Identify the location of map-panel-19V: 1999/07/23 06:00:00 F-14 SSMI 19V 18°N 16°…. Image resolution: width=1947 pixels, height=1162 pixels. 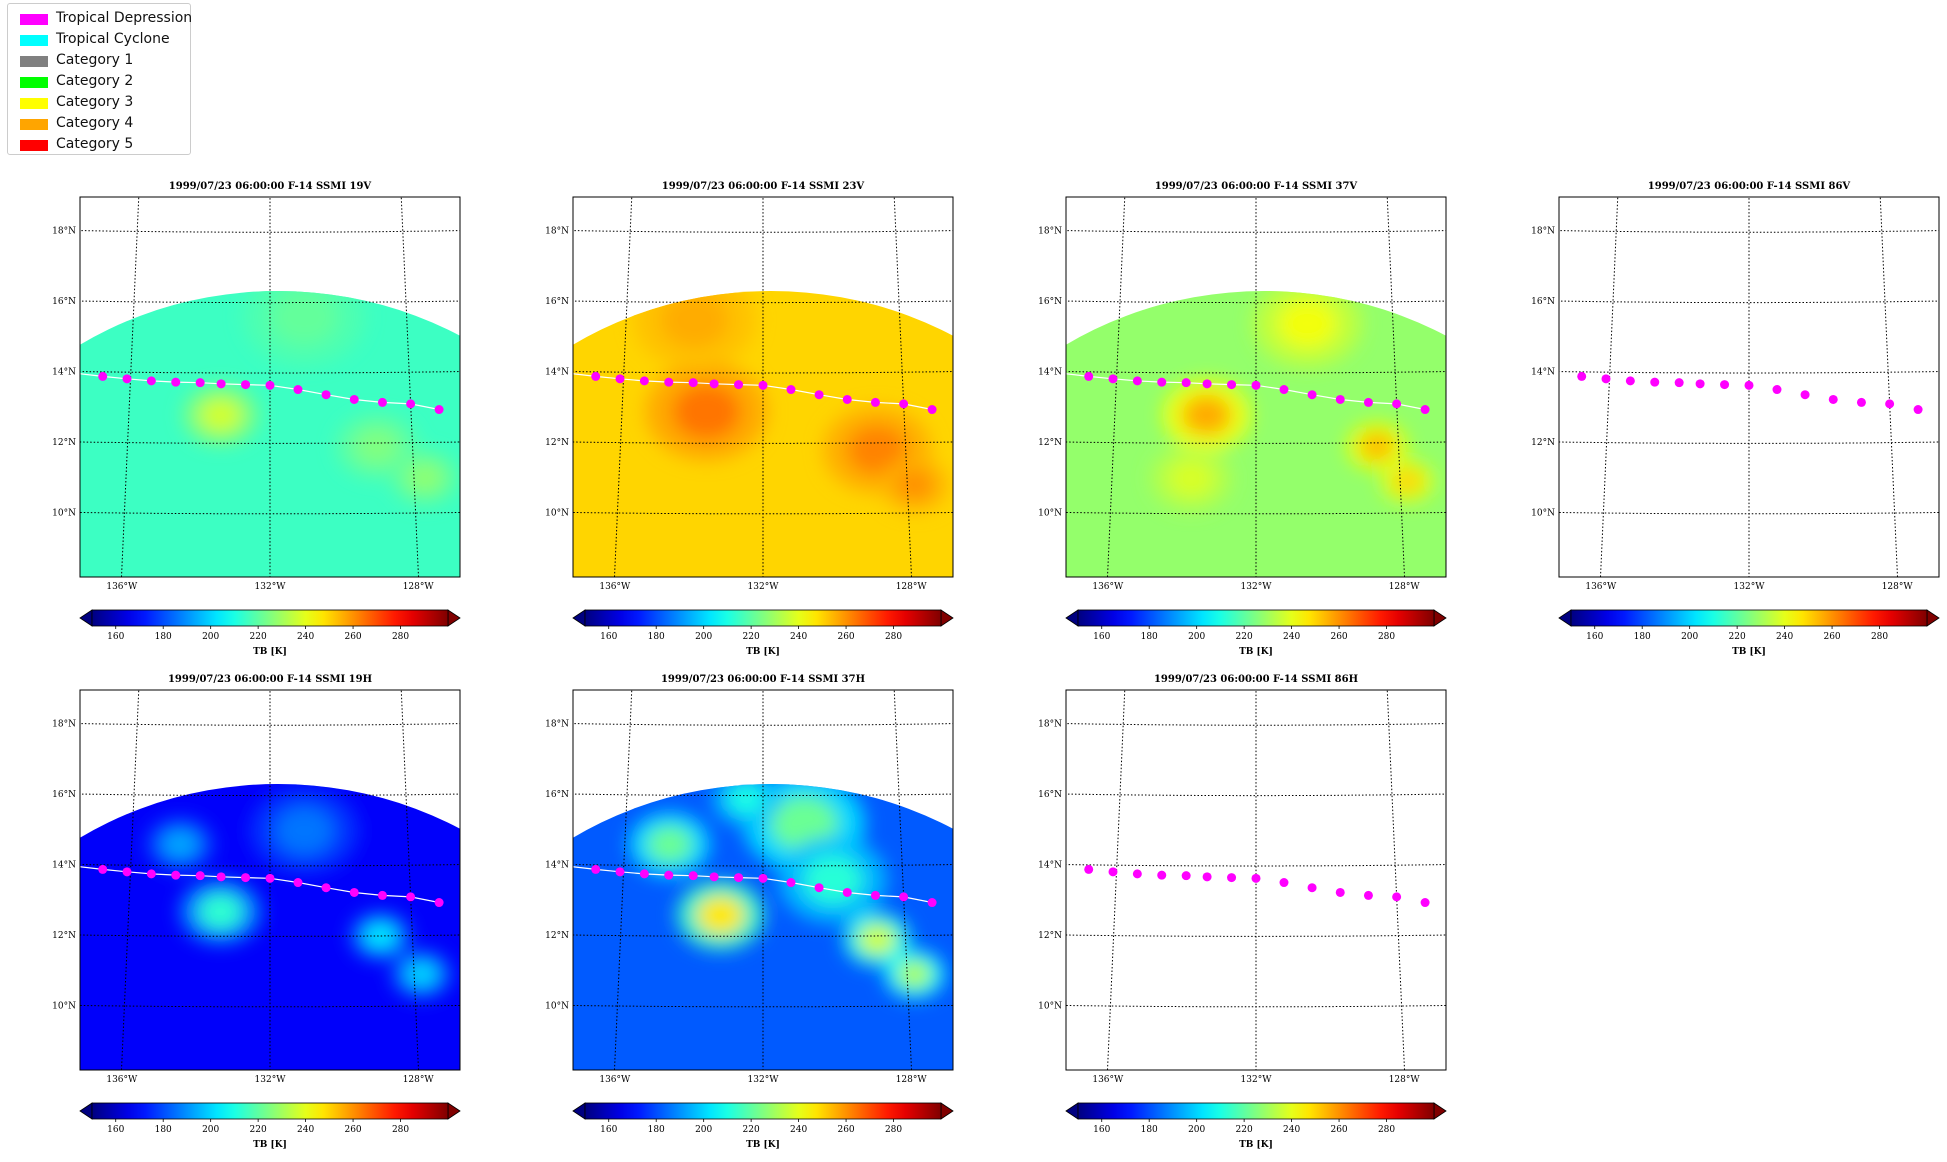
(256, 419).